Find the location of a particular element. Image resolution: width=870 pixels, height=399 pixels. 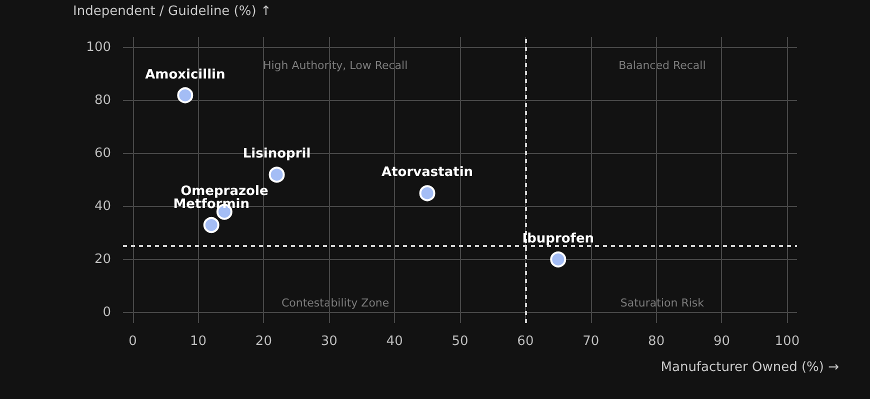

x-axis-title: Manufacturer Owned (%) → is located at coordinates (750, 367).